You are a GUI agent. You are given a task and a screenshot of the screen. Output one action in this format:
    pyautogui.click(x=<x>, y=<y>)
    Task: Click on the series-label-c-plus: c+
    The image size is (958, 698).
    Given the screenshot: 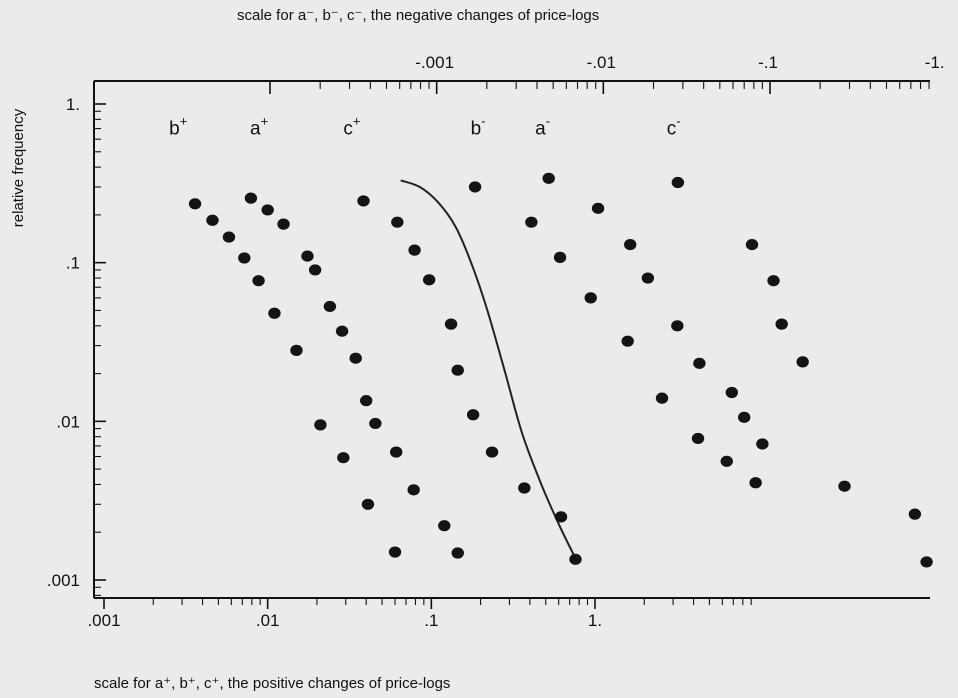 What is the action you would take?
    pyautogui.click(x=351, y=127)
    